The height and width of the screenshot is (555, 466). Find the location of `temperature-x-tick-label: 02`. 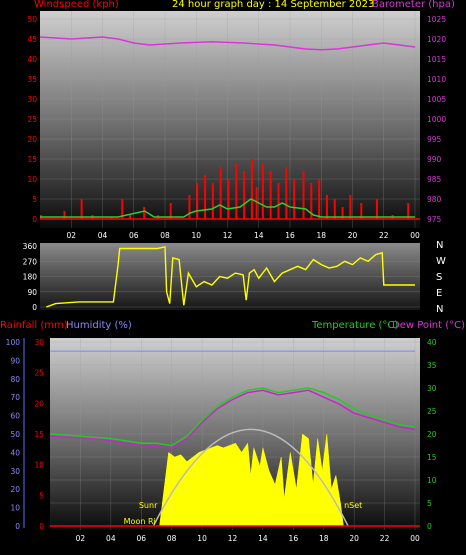

temperature-x-tick-label: 02 is located at coordinates (81, 538).